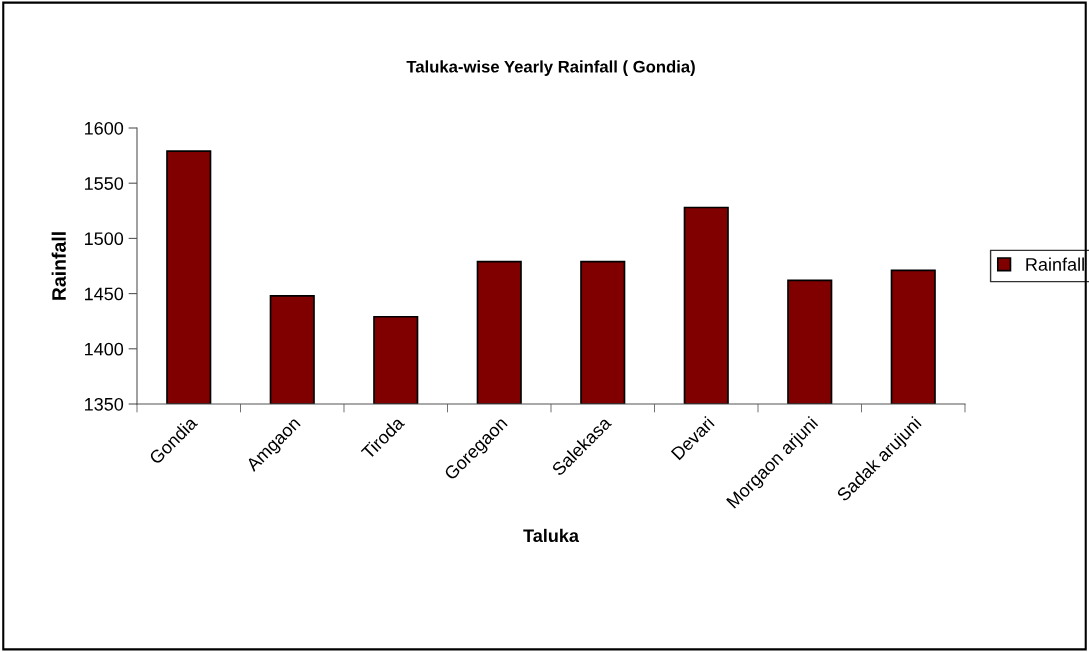 Image resolution: width=1089 pixels, height=652 pixels. What do you see at coordinates (104, 183) in the screenshot?
I see `y-tick-label: 1550` at bounding box center [104, 183].